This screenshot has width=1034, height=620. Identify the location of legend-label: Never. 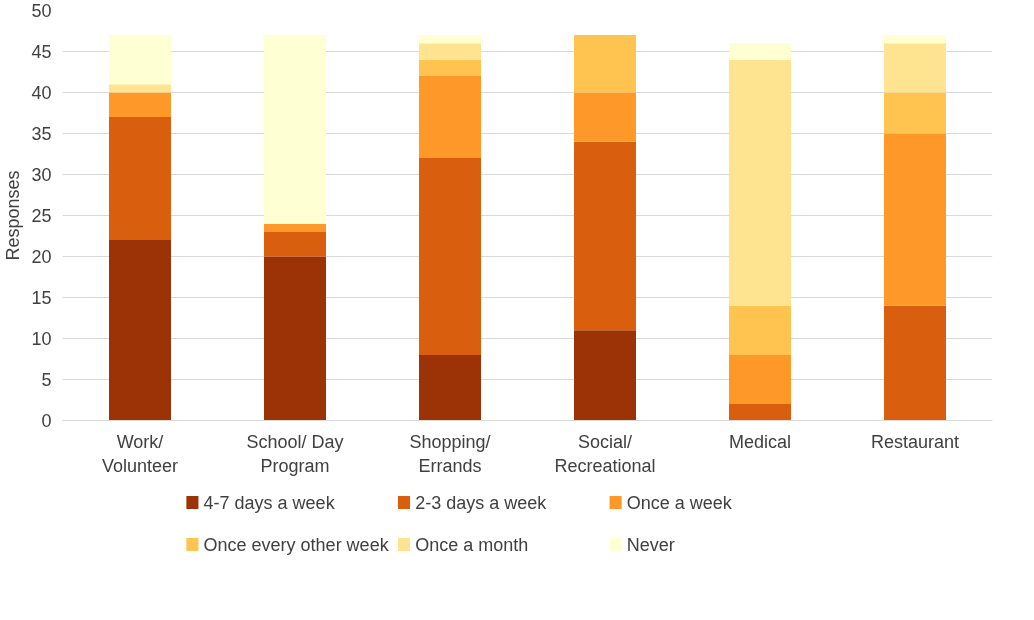
(650, 544).